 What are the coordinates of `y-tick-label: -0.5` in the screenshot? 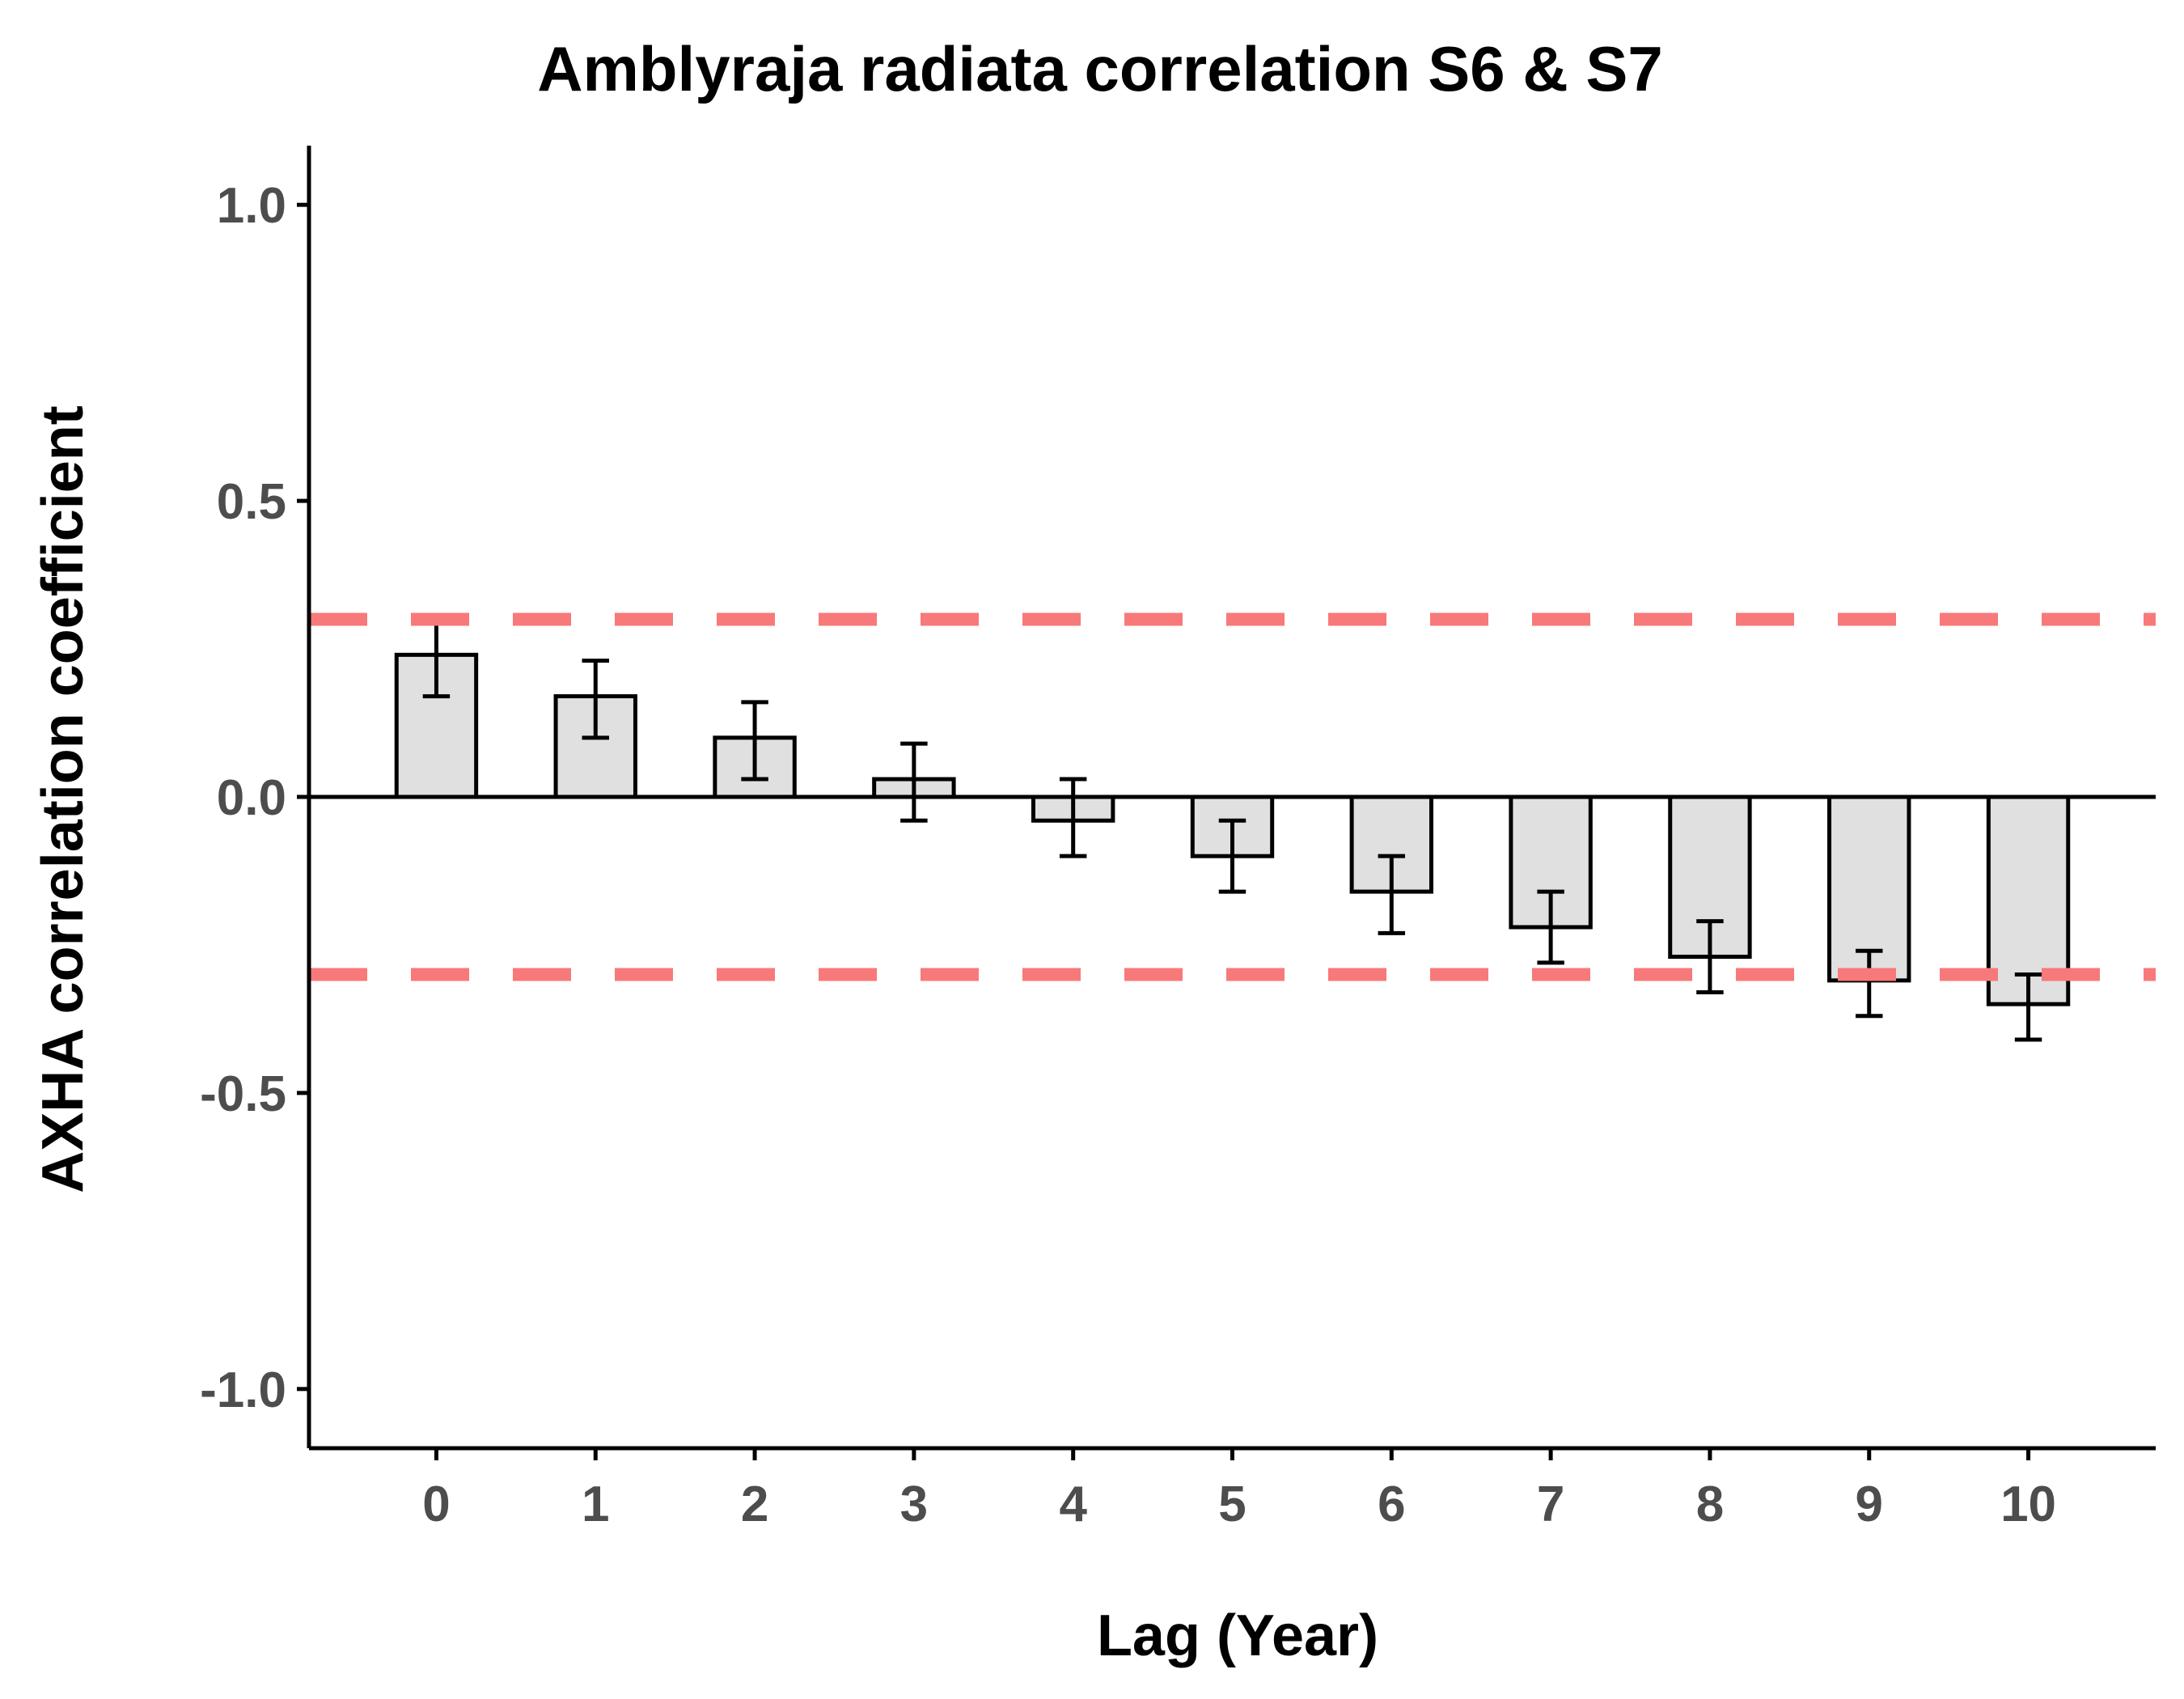 It's located at (243, 1094).